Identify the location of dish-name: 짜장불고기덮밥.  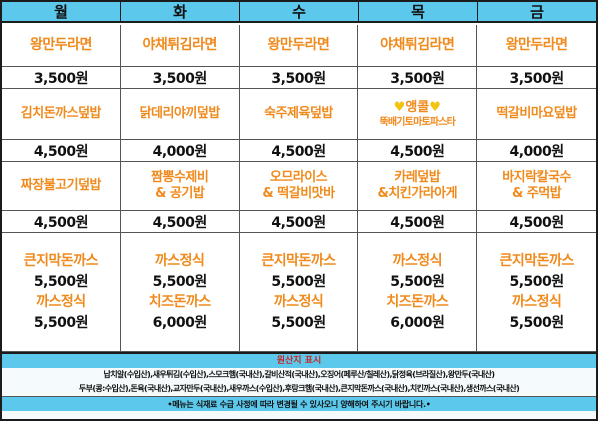
(61, 185).